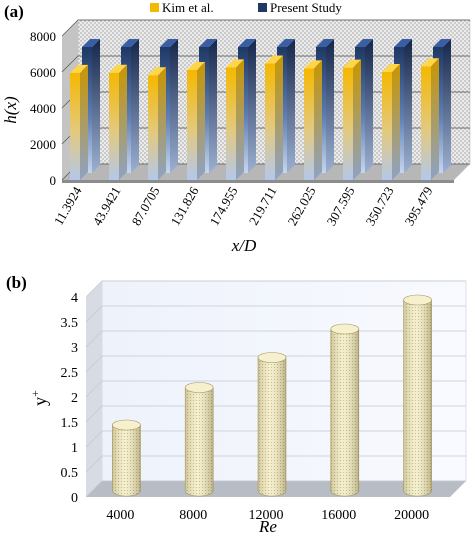 This screenshot has height=539, width=474. What do you see at coordinates (154, 7) in the screenshot?
I see `legend-swatch-kim` at bounding box center [154, 7].